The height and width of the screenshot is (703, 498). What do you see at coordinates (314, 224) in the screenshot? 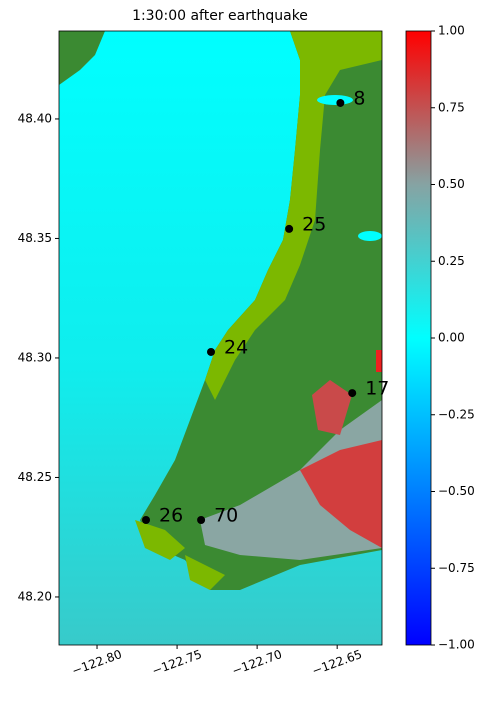
I see `gauge-label: 25` at bounding box center [314, 224].